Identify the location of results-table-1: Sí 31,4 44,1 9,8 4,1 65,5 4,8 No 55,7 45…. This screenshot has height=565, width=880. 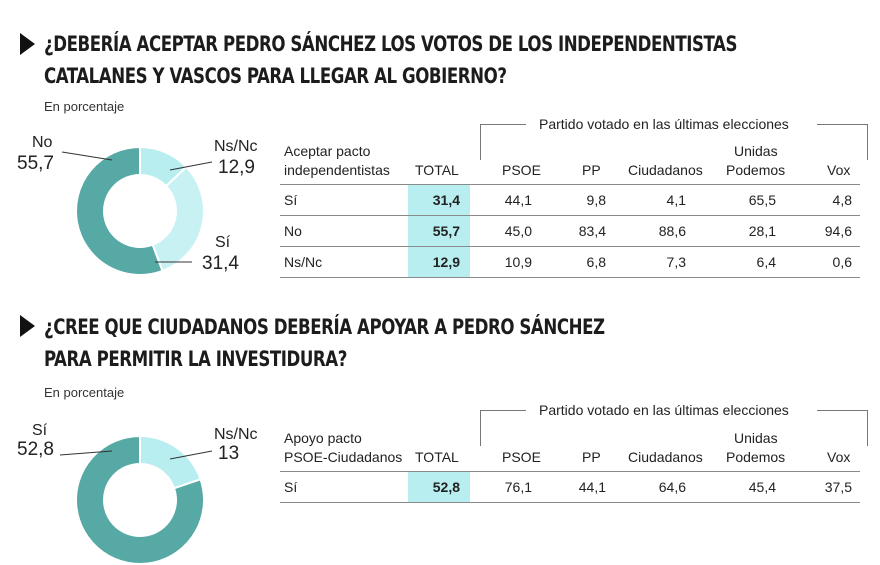
(570, 231).